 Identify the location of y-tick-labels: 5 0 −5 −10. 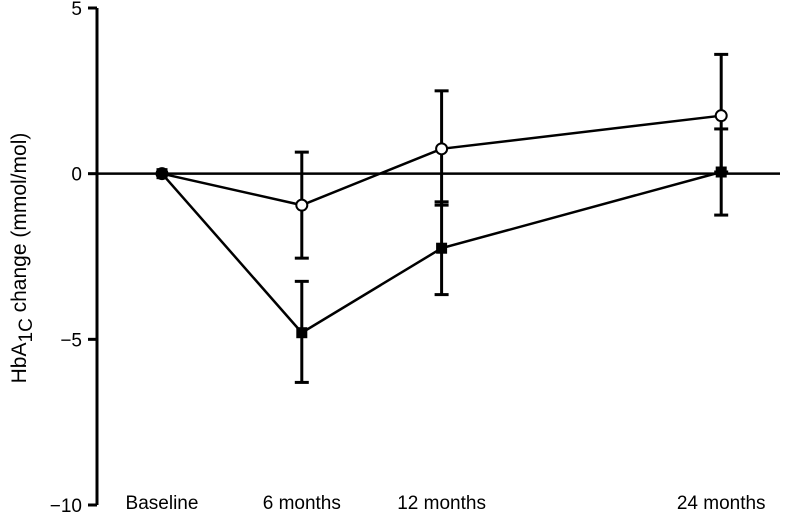
(66, 257).